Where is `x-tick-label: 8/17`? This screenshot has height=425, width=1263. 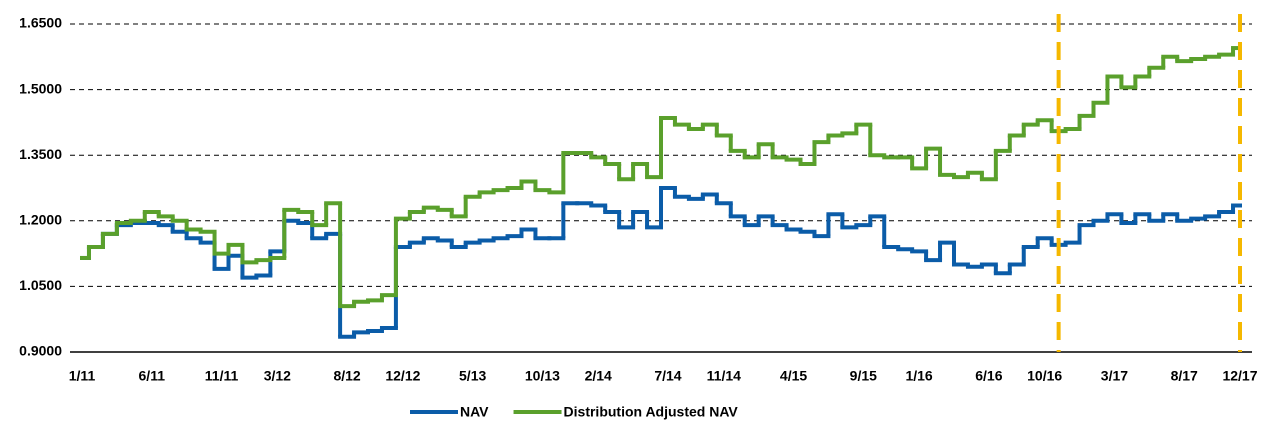
x-tick-label: 8/17 is located at coordinates (1184, 376).